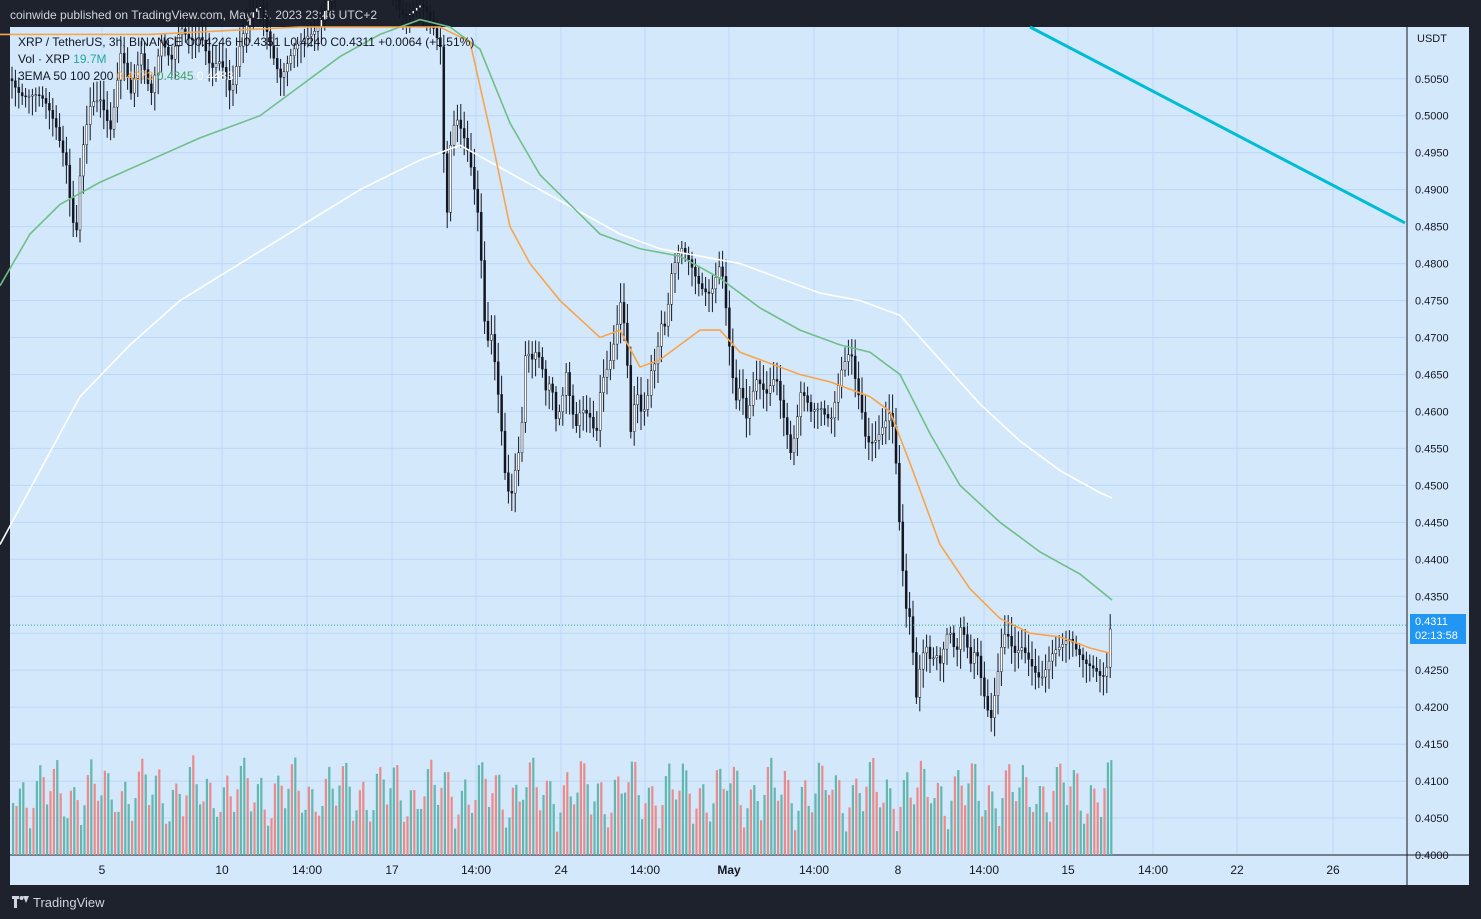  What do you see at coordinates (20, 902) in the screenshot?
I see `tradingview-logo-icon` at bounding box center [20, 902].